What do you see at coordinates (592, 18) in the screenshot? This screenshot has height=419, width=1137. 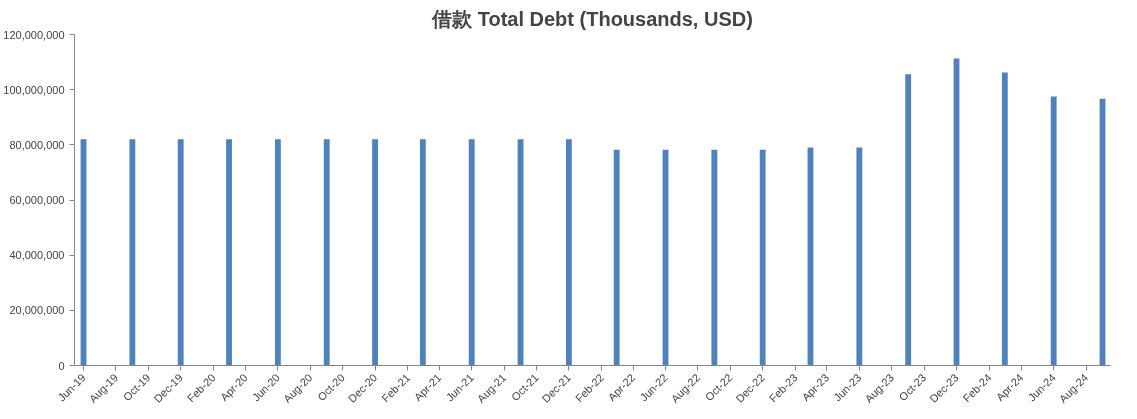 I see `chart-title: 借款 Total Debt (Thousands, USD)` at bounding box center [592, 18].